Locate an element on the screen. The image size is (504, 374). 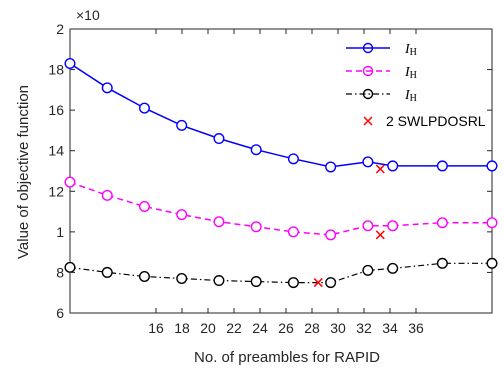
x-tick-label: 26 is located at coordinates (286, 328).